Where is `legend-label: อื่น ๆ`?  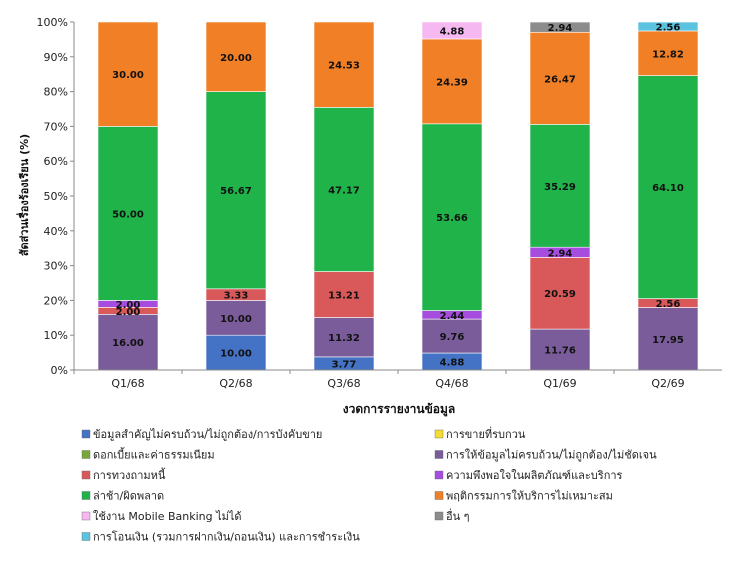
legend-label: อื่น ๆ is located at coordinates (458, 515).